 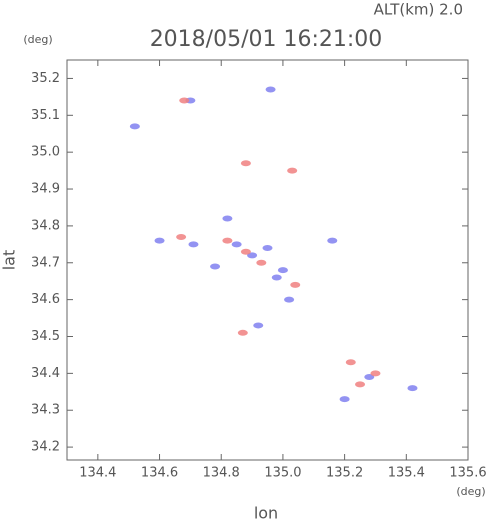 I want to click on y-tick-label: 34.8, so click(x=45, y=225).